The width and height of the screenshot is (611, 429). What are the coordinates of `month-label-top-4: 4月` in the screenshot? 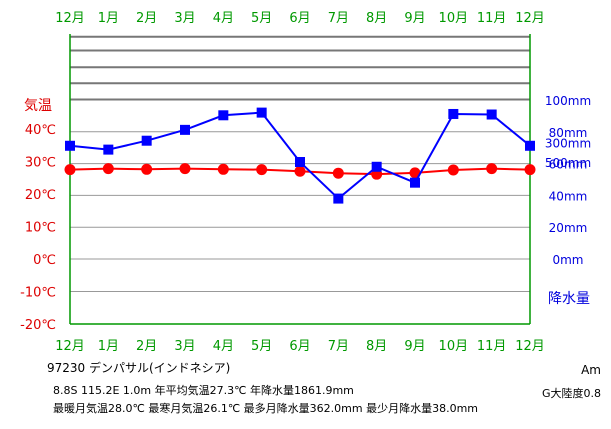 It's located at (223, 18).